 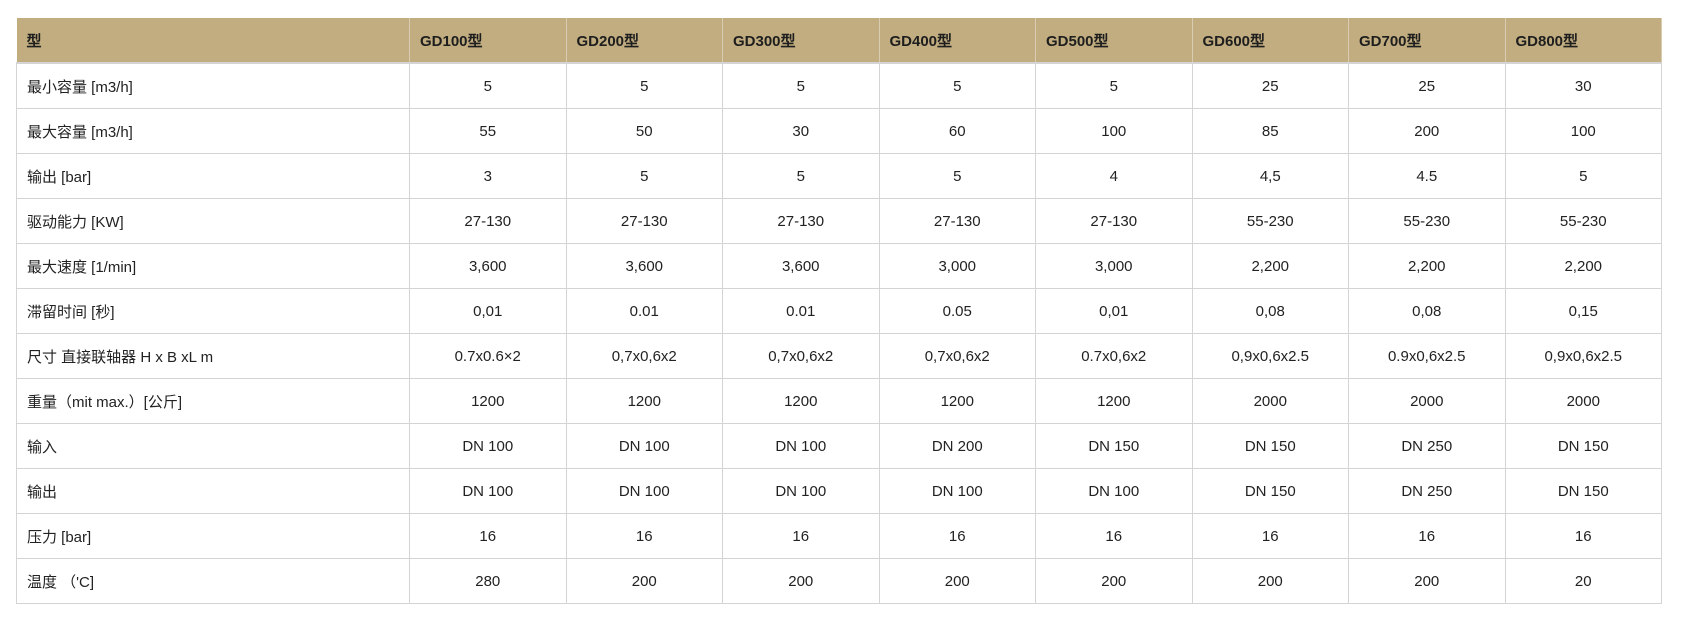 What do you see at coordinates (1427, 176) in the screenshot?
I see `table-cell: 4.5` at bounding box center [1427, 176].